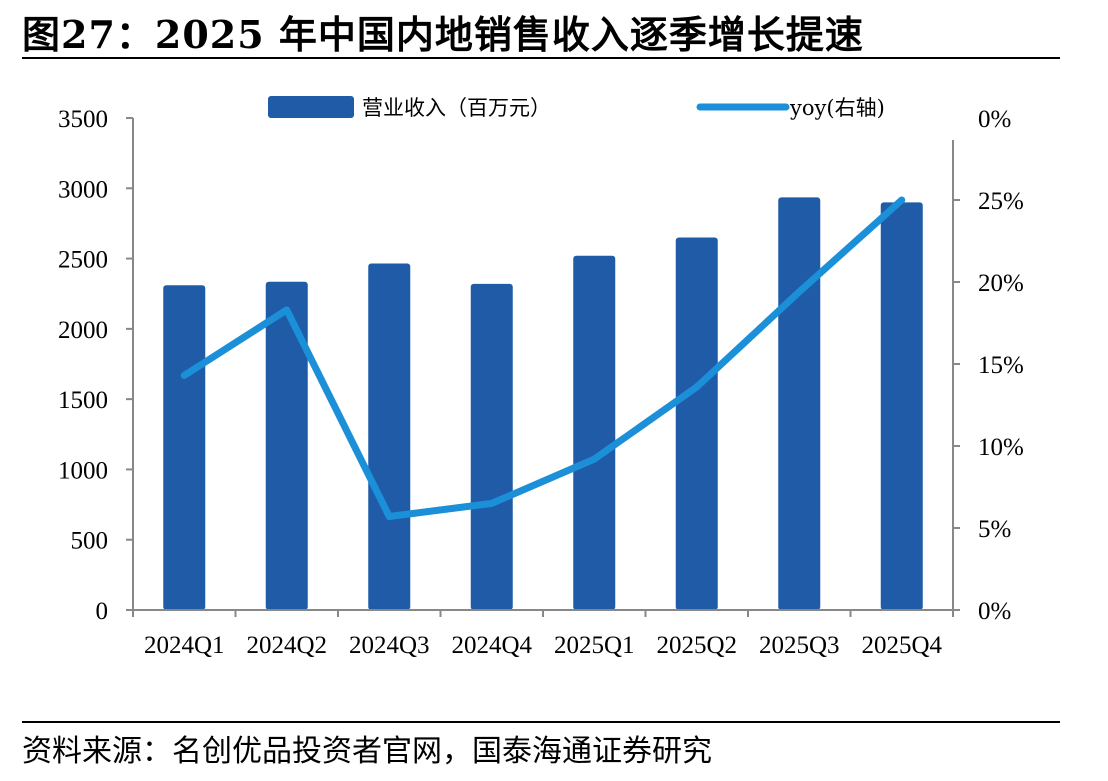 The height and width of the screenshot is (781, 1108). I want to click on left-tick-label: 2500, so click(83, 260).